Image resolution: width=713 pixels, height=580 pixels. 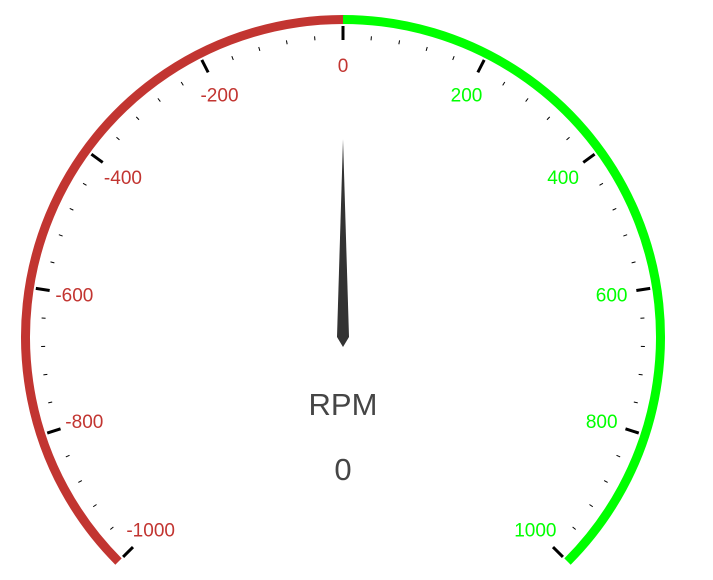 What do you see at coordinates (612, 295) in the screenshot?
I see `gauge-tick-label: 600` at bounding box center [612, 295].